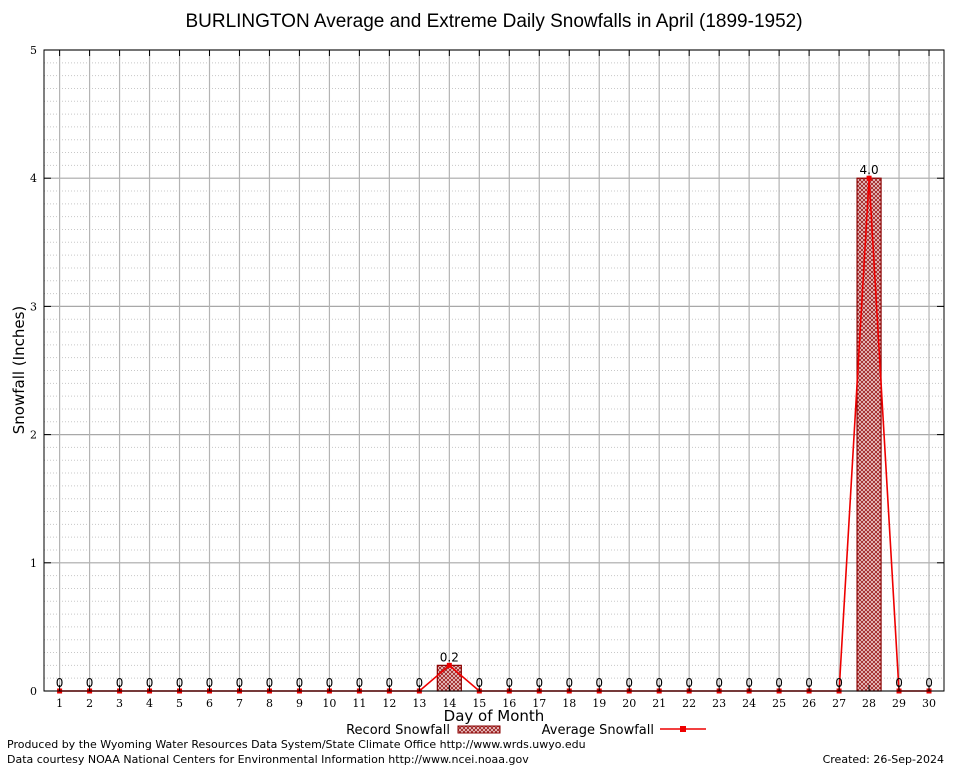 This screenshot has height=768, width=954. Describe the element at coordinates (749, 703) in the screenshot. I see `x-tick-label: 24` at that location.